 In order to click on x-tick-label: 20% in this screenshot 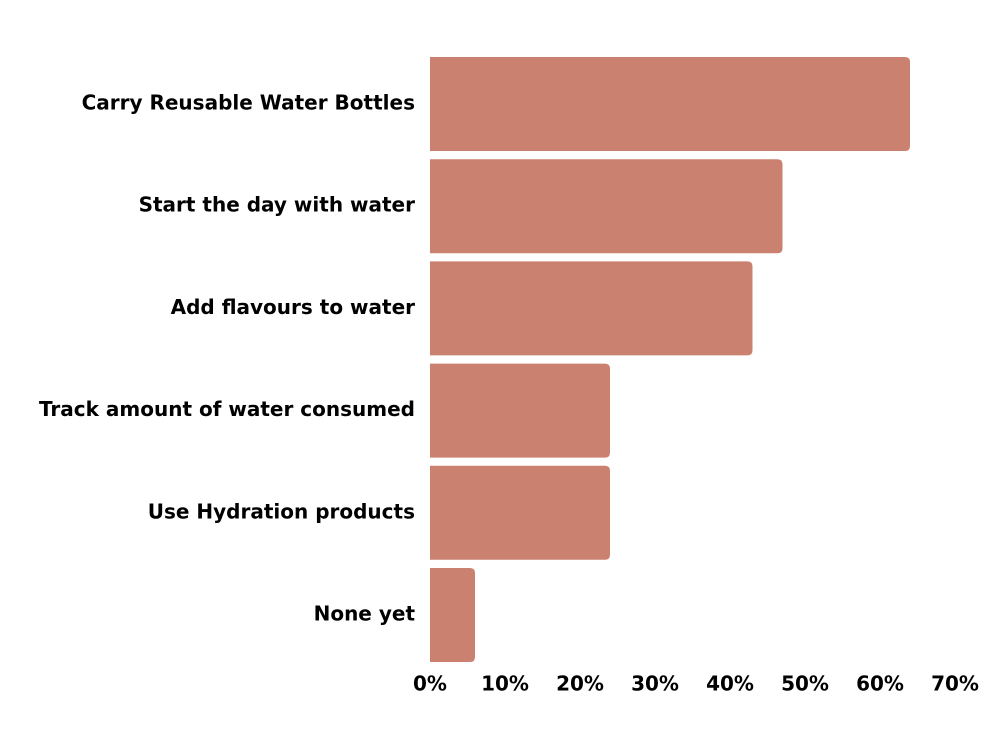, I will do `click(580, 684)`.